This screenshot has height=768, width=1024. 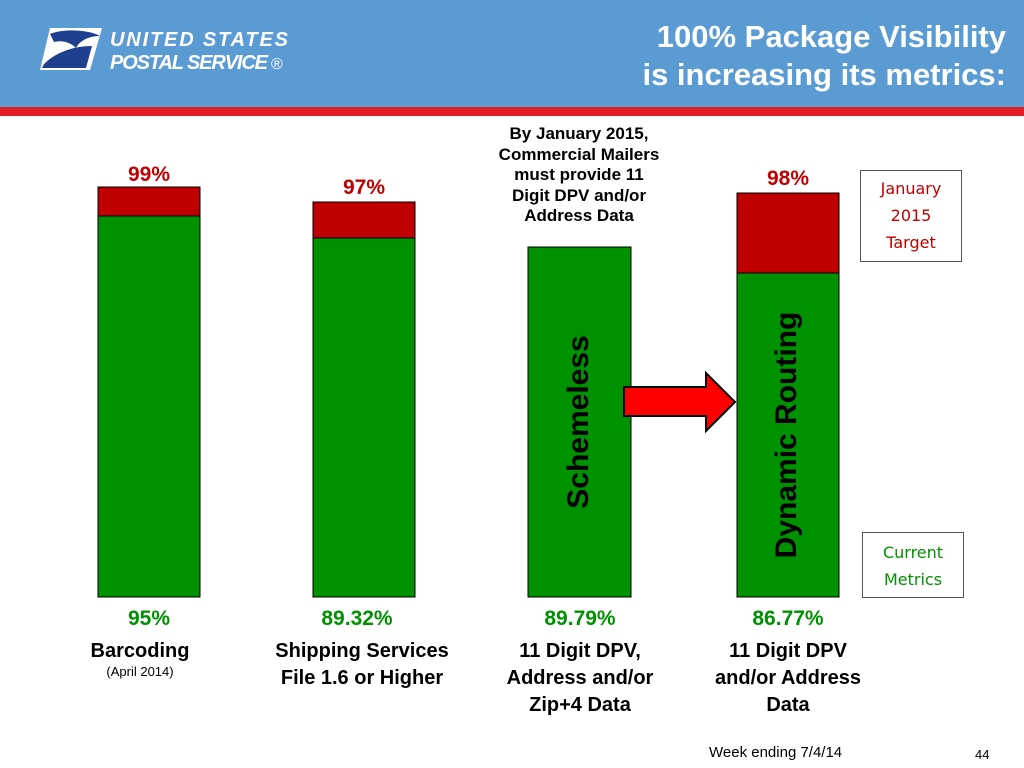 What do you see at coordinates (579, 154) in the screenshot?
I see `note-line-2: Commercial Mailers` at bounding box center [579, 154].